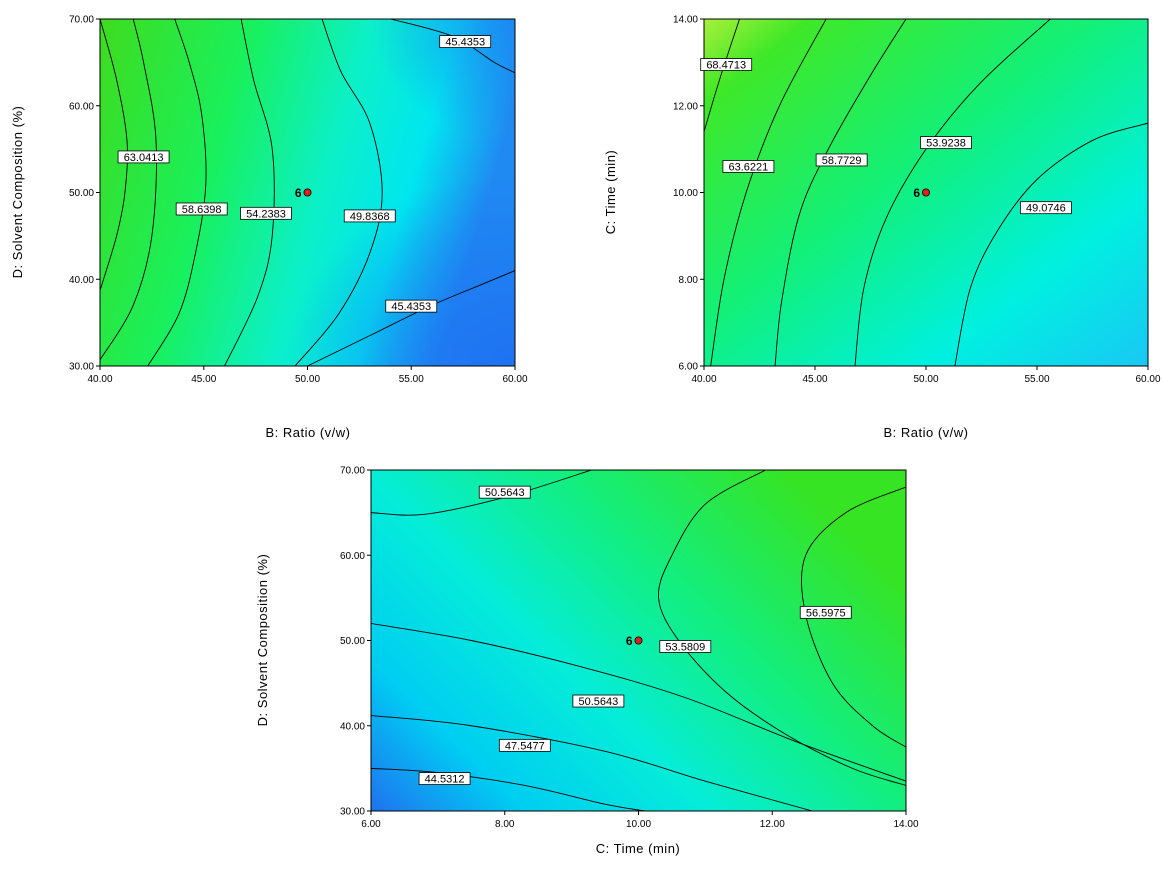 The image size is (1163, 885). I want to click on x-tick-label: 10.00, so click(638, 824).